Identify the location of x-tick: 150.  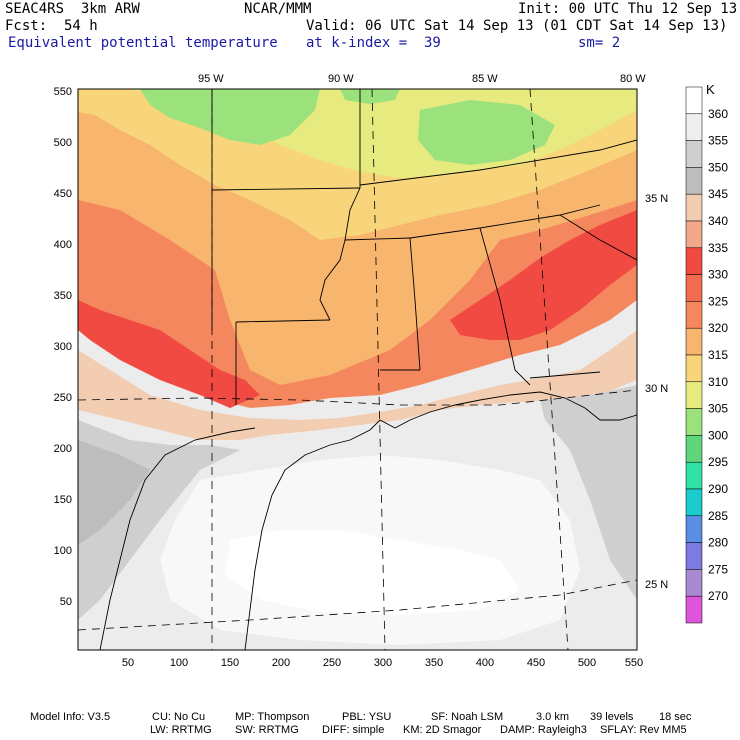
(230, 663).